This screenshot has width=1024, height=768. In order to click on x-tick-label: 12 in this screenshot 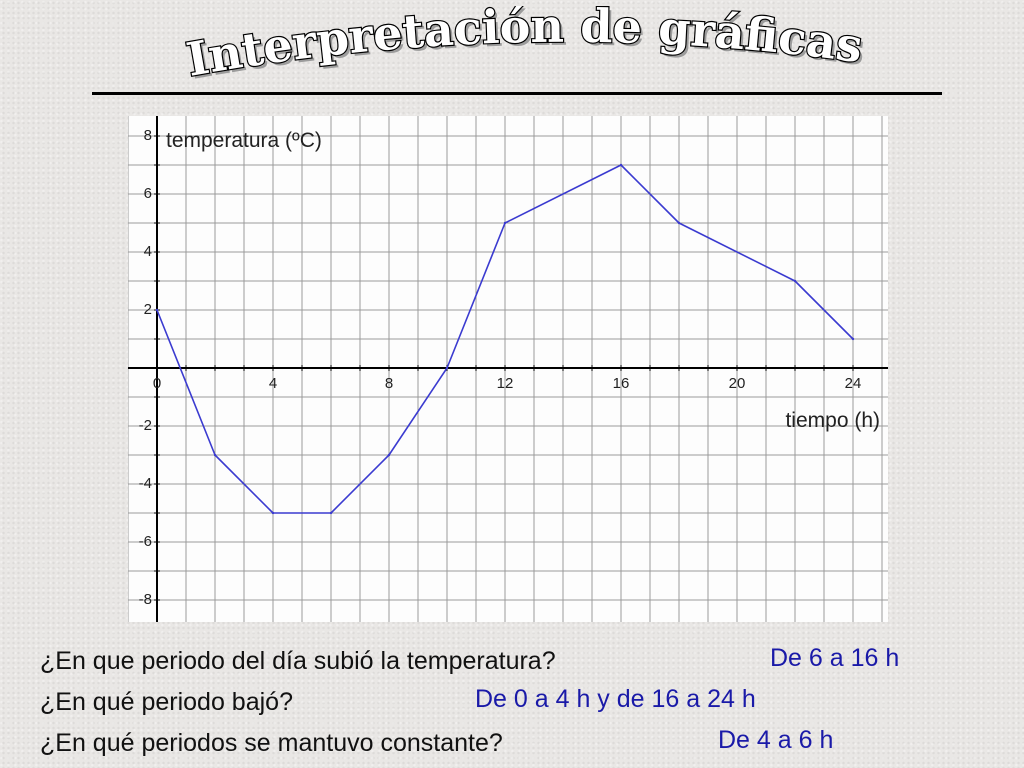, I will do `click(505, 383)`.